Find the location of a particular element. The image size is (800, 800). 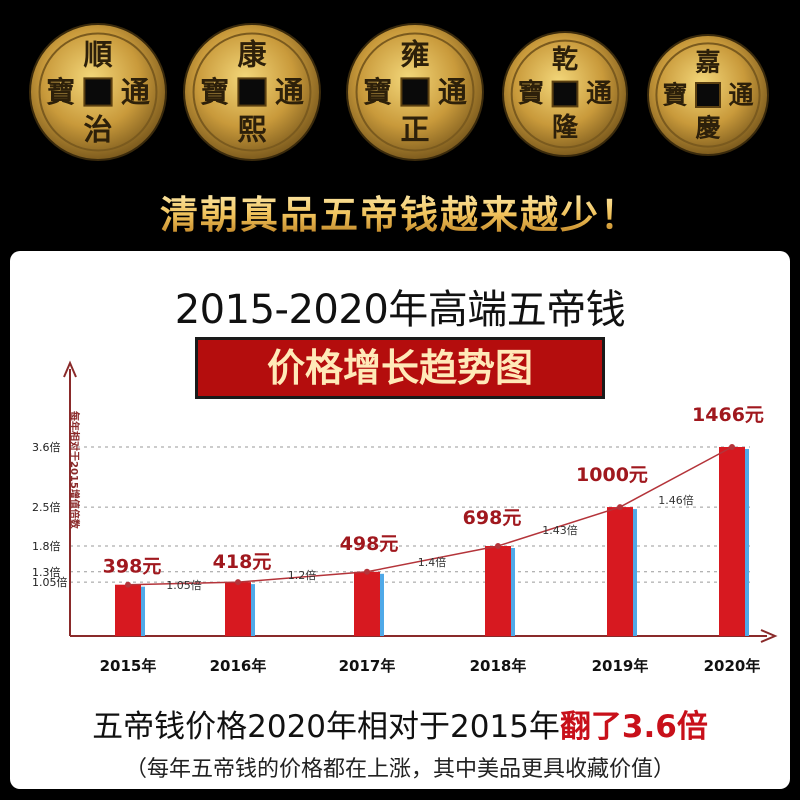

value-label: 398元 is located at coordinates (132, 567).